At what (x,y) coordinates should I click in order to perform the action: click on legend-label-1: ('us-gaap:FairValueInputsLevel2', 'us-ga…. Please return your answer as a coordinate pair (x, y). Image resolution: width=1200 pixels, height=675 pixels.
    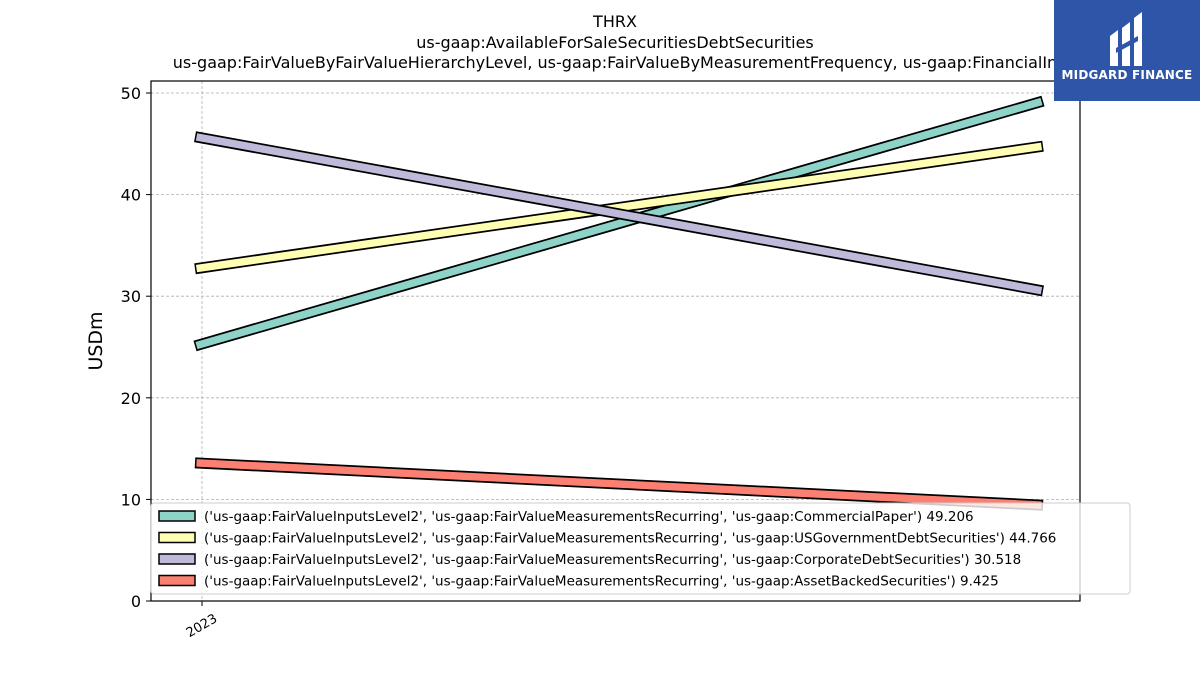
    Looking at the image, I should click on (589, 517).